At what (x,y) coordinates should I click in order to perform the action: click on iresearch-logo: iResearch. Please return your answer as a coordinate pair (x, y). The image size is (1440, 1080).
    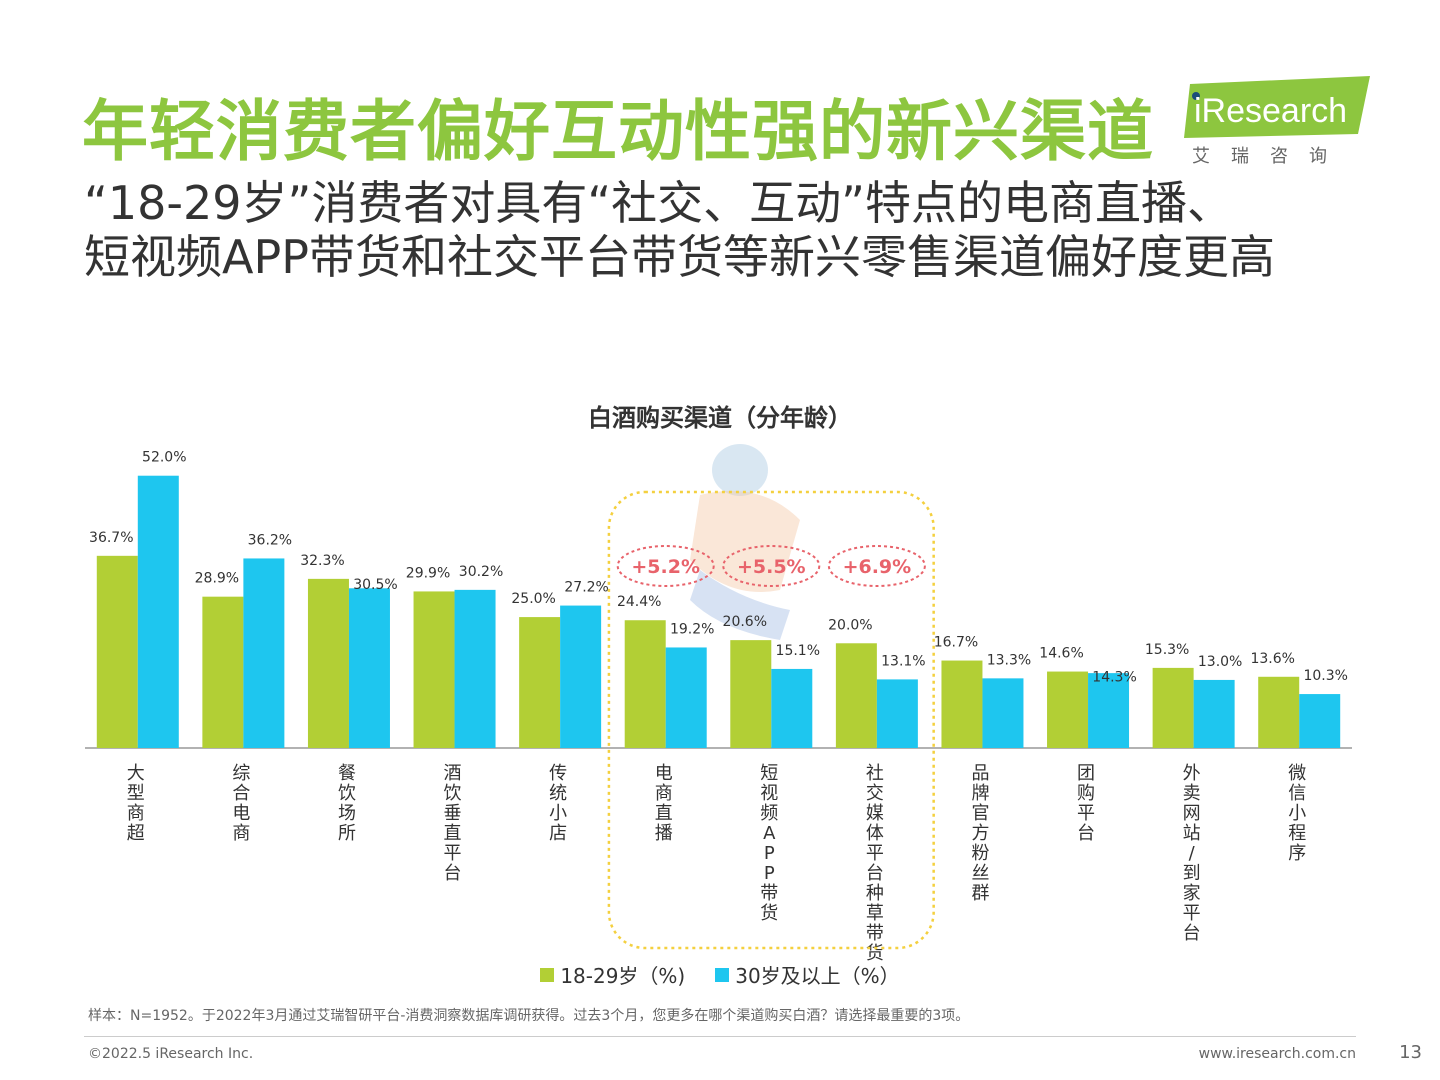
    Looking at the image, I should click on (1277, 107).